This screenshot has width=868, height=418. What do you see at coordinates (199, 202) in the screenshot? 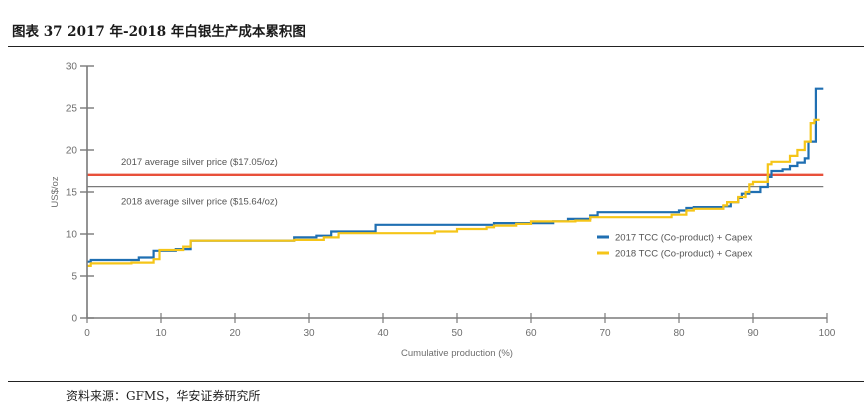
I see `reference-line-label-2: 2018 average silver price ($15.64/oz)` at bounding box center [199, 202].